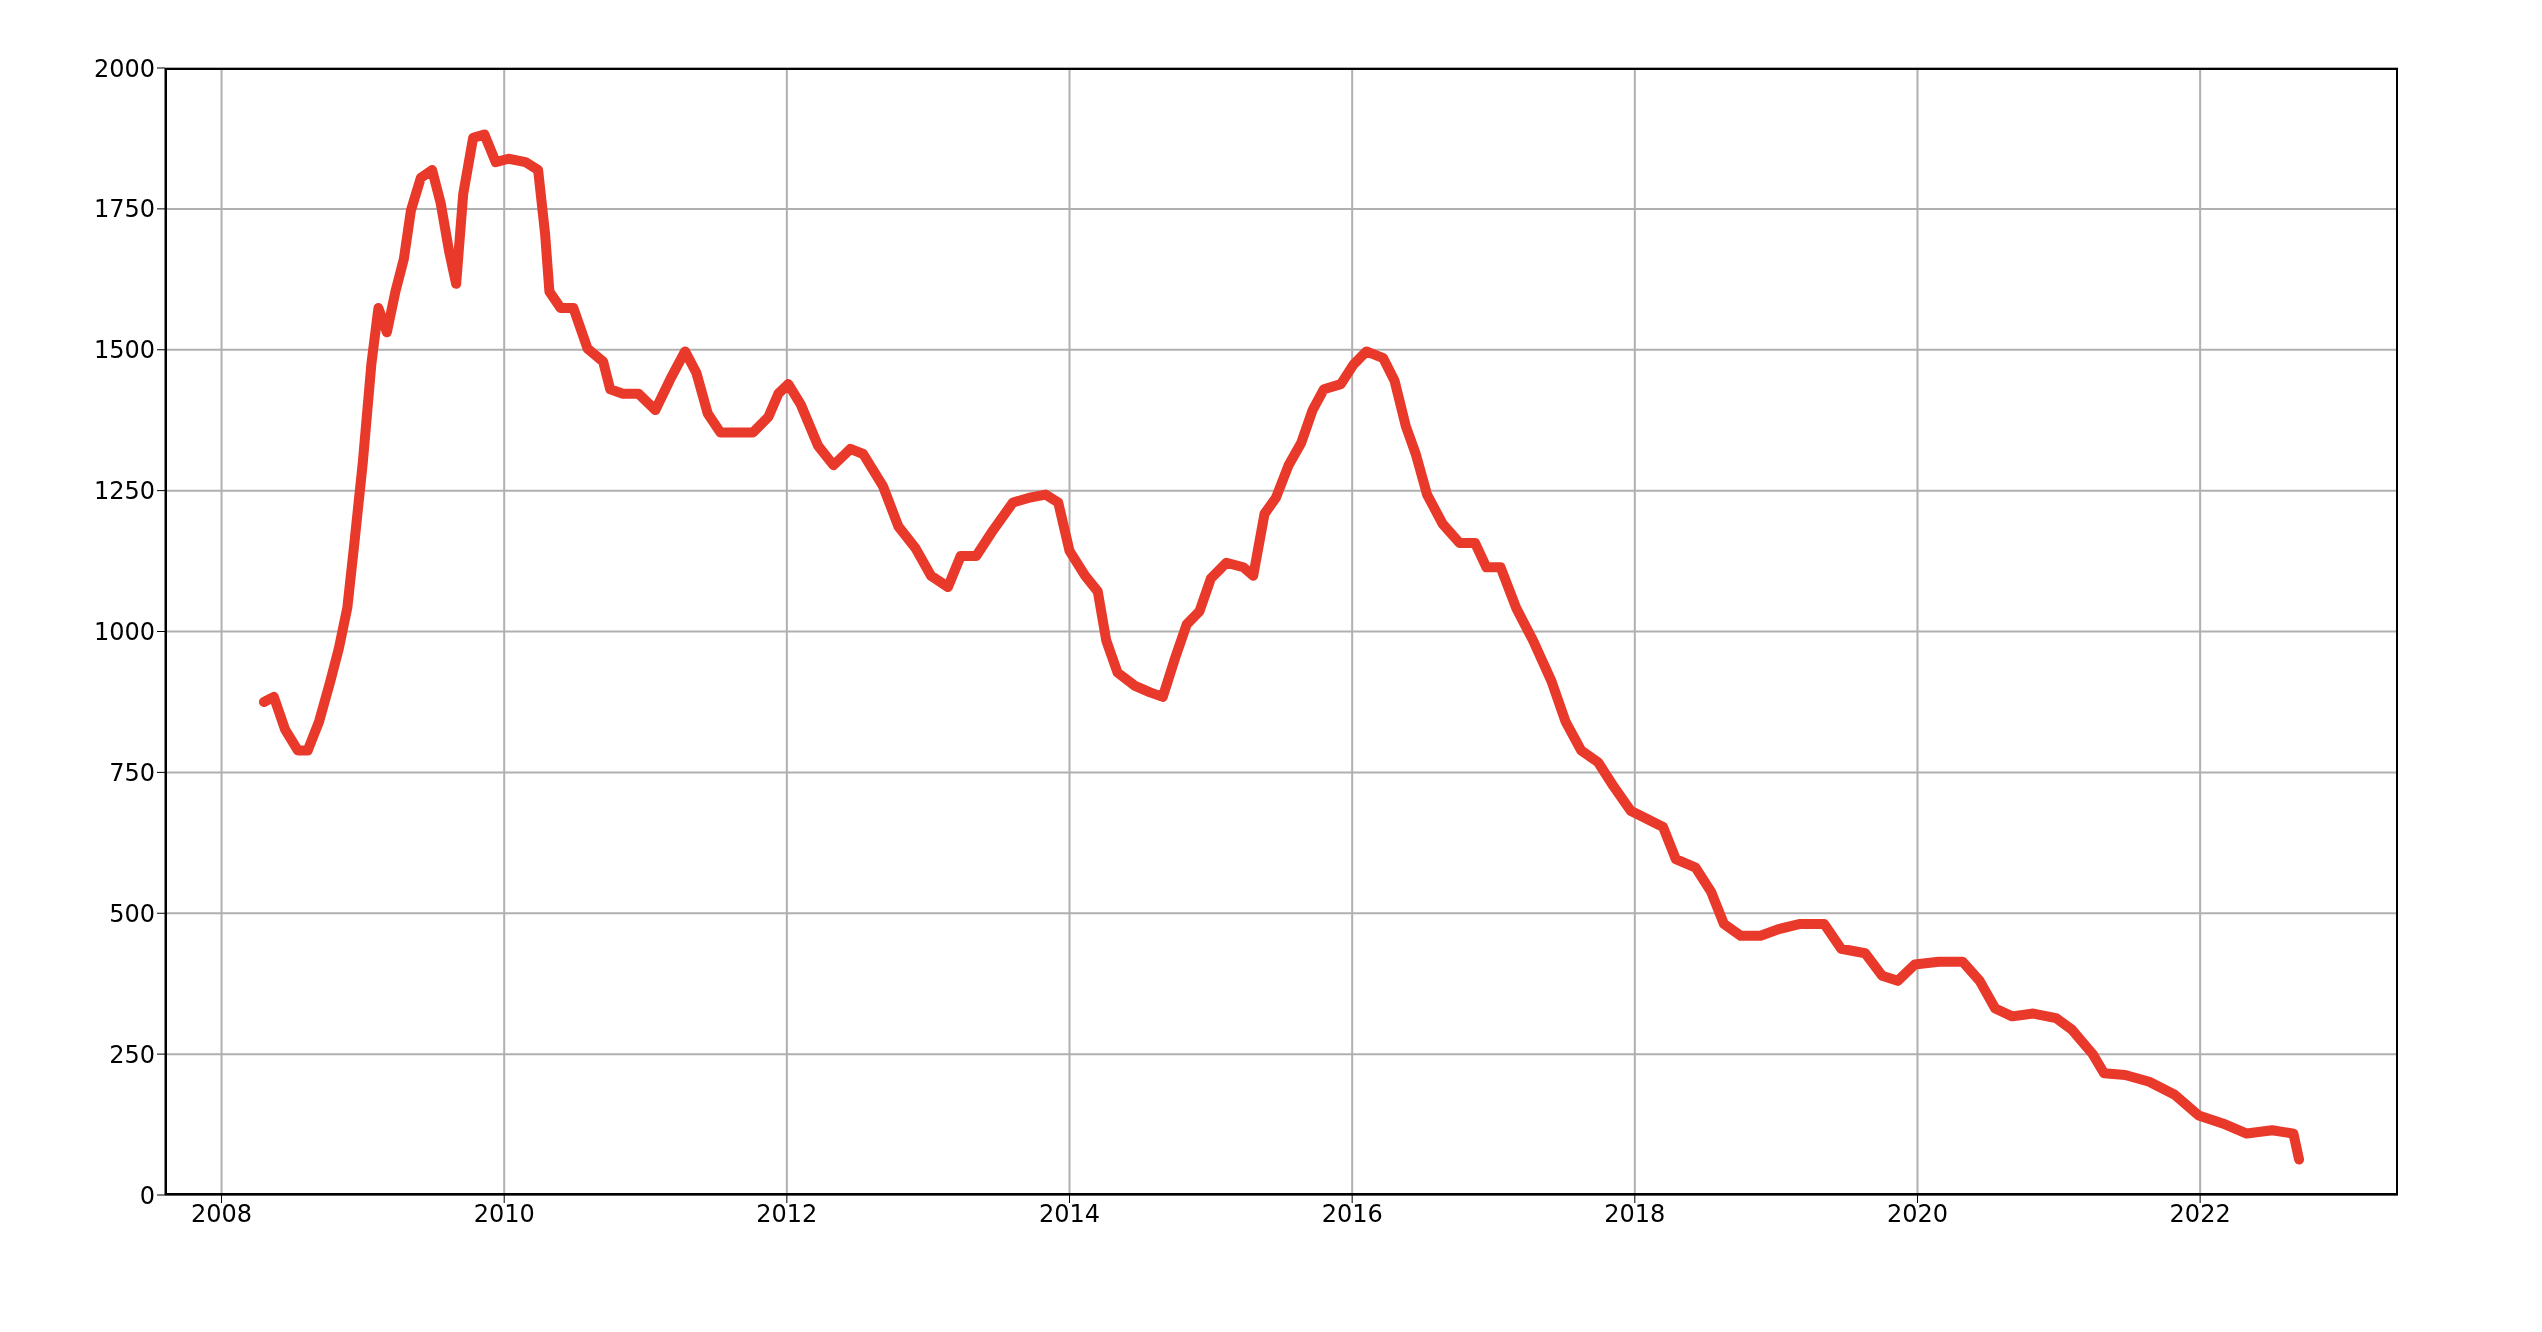 This screenshot has height=1332, width=2542. What do you see at coordinates (787, 1214) in the screenshot?
I see `x-tick-label: 2012` at bounding box center [787, 1214].